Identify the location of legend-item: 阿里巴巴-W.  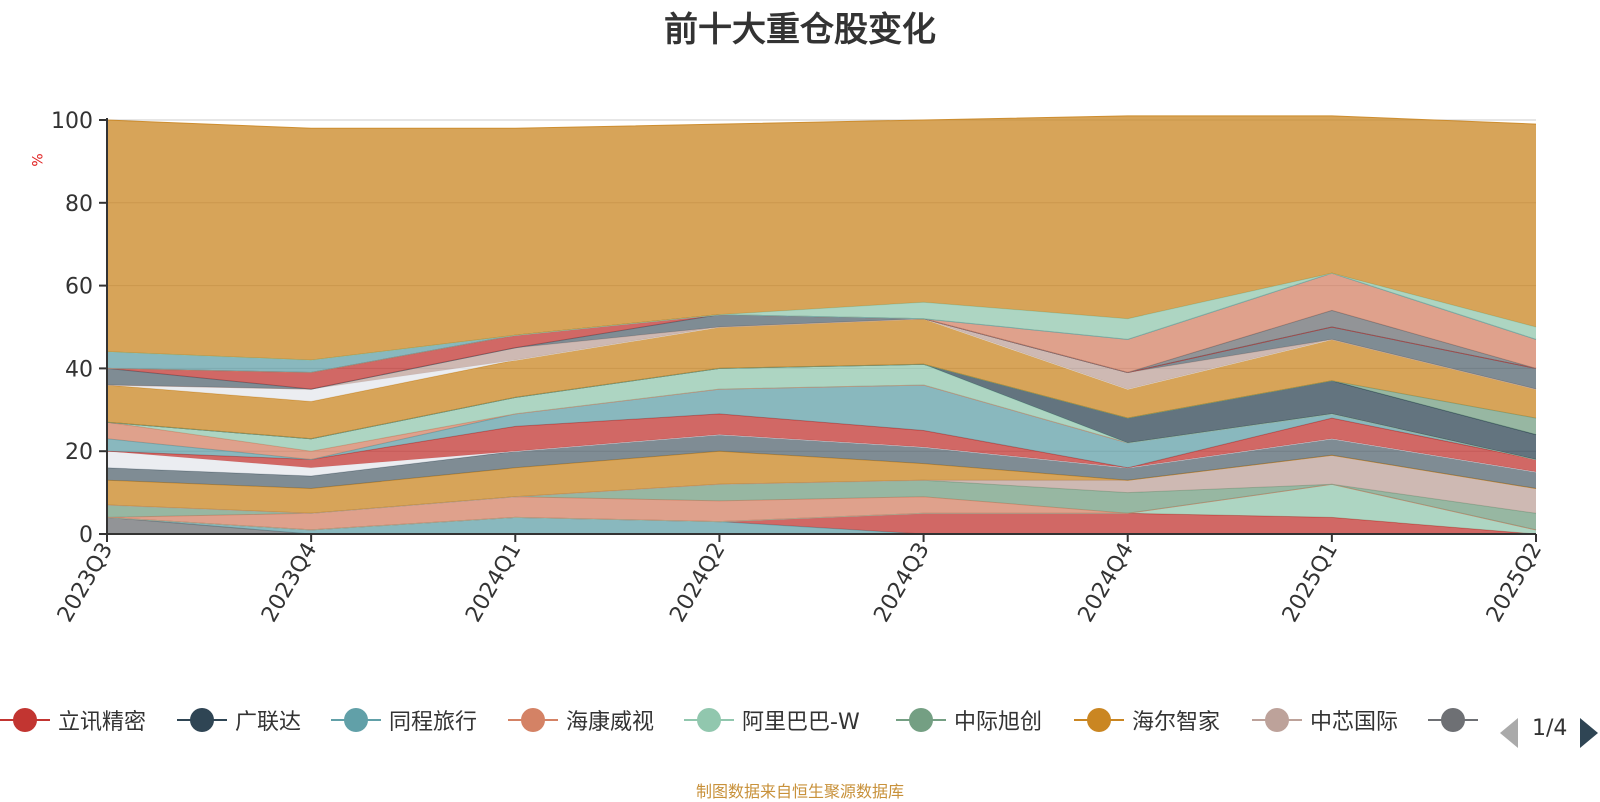
(772, 720).